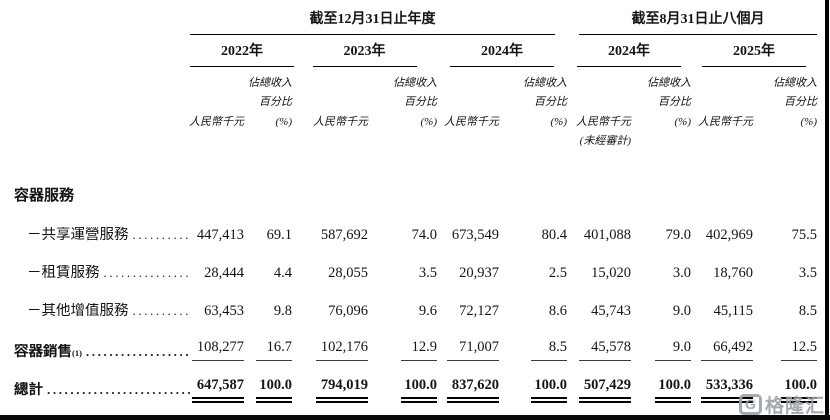  Describe the element at coordinates (669, 102) in the screenshot. I see `col-header-pct-2024-8m: 佔總收入 百分比 (%)` at that location.